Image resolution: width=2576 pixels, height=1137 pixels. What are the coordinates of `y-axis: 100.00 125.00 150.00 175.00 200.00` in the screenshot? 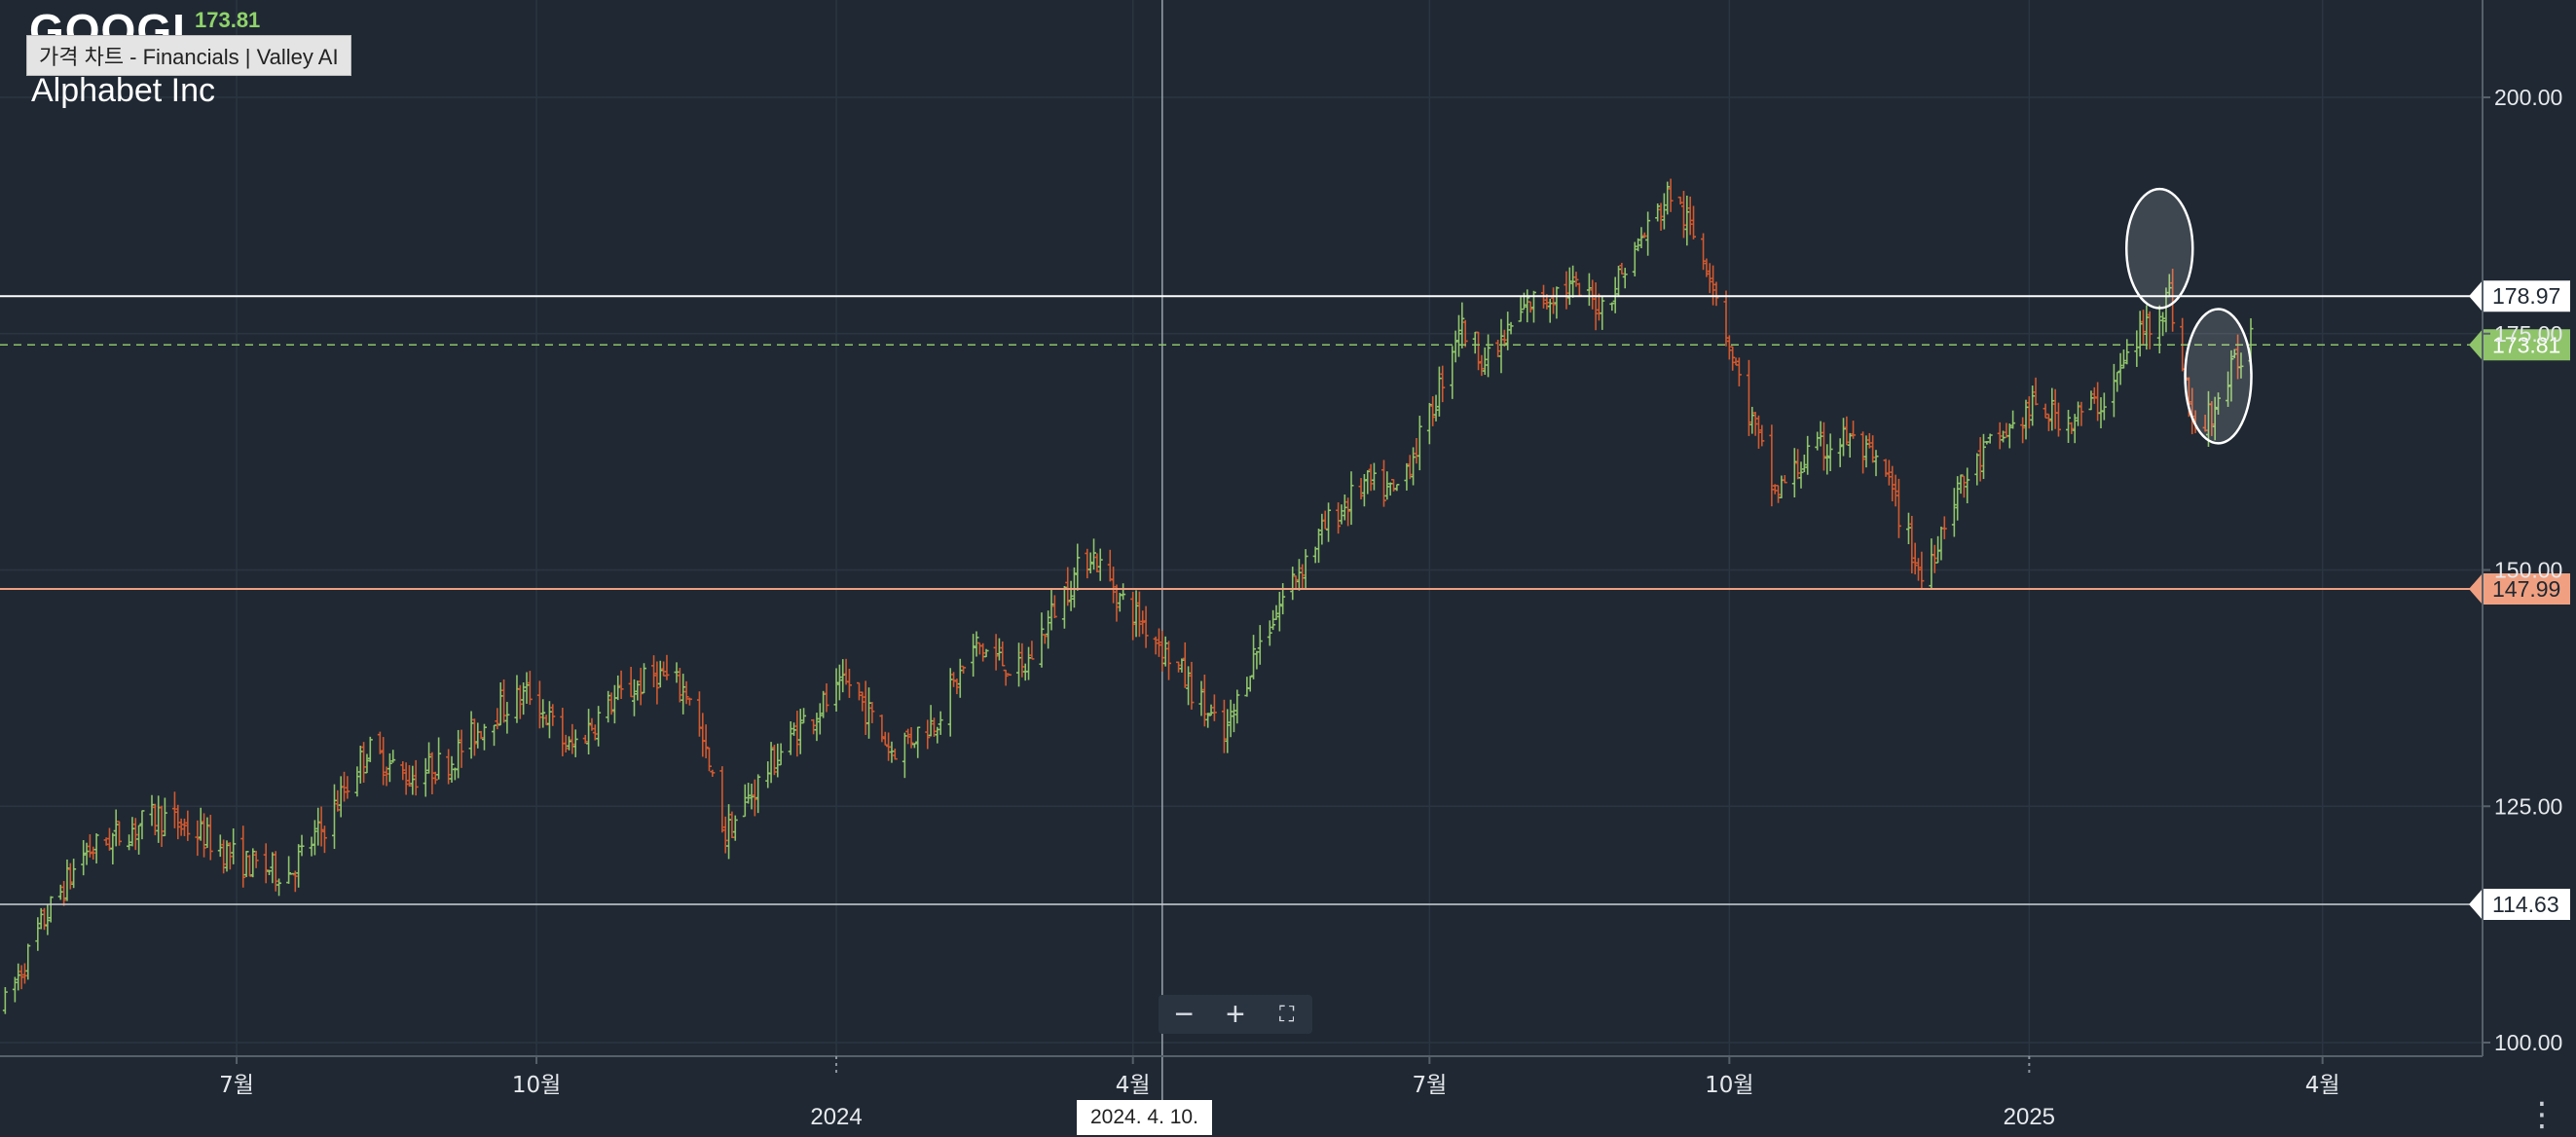 It's located at (2522, 528).